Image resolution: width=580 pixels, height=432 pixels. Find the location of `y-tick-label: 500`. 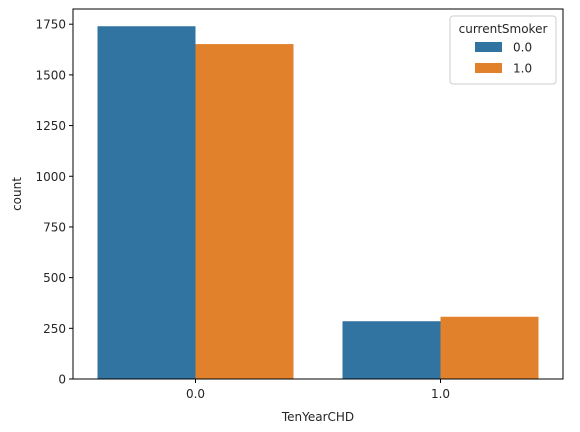

y-tick-label: 500 is located at coordinates (54, 278).